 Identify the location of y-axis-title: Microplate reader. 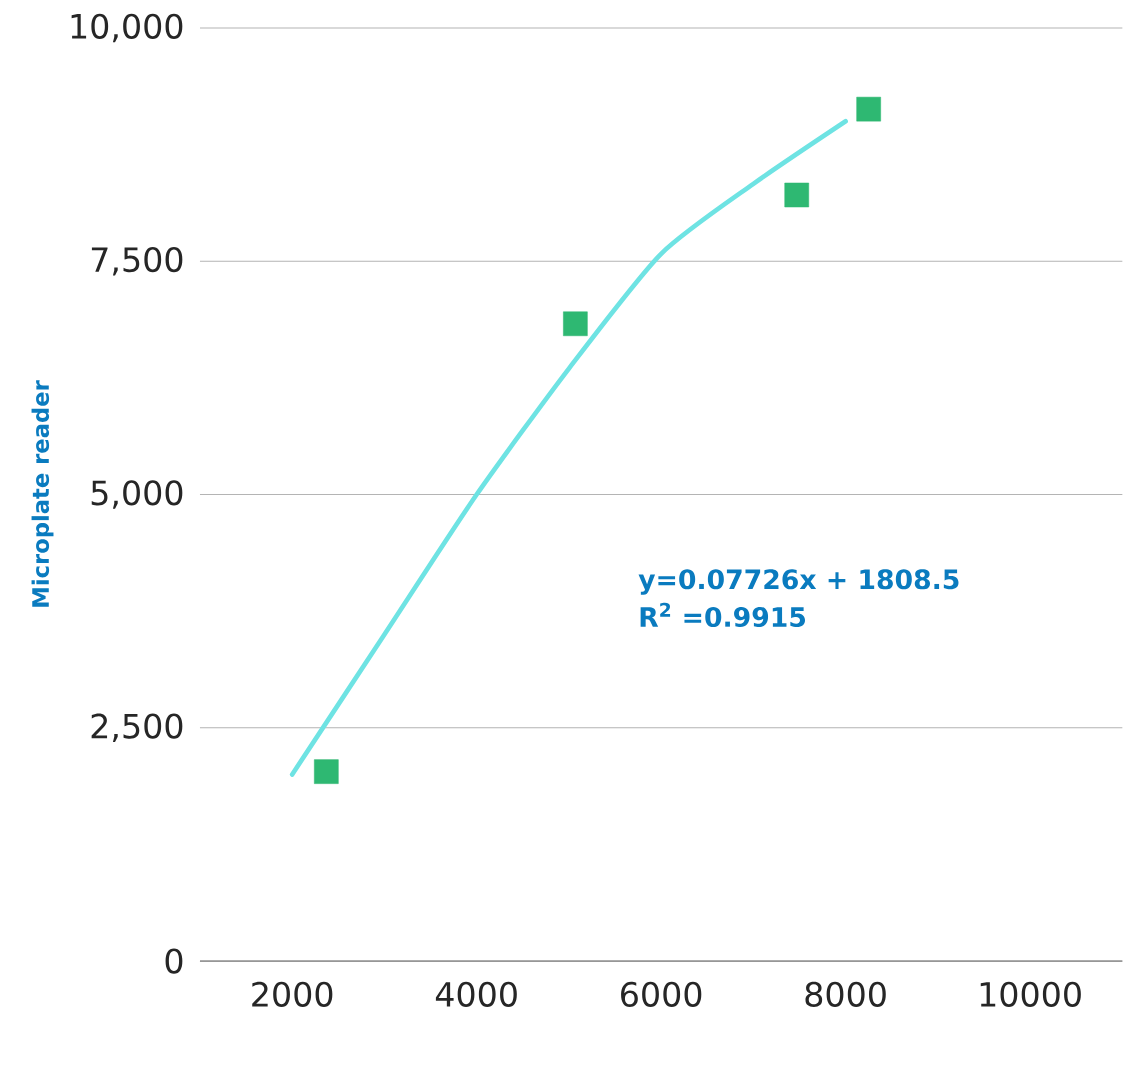
(42, 493).